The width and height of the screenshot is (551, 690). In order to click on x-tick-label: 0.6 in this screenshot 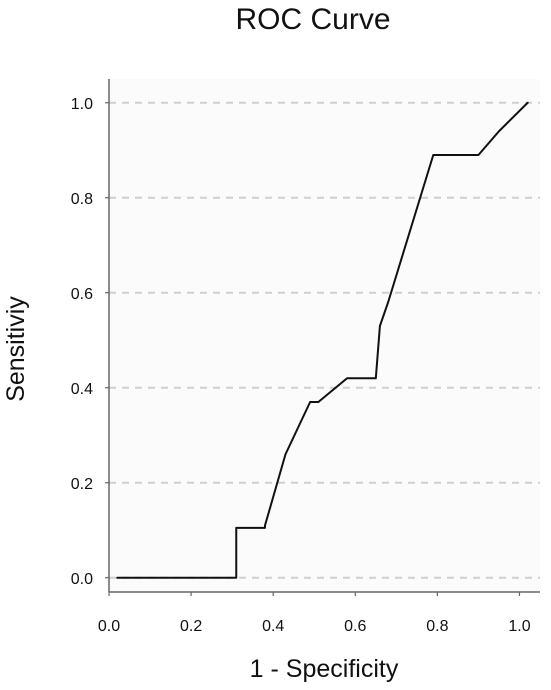, I will do `click(355, 626)`.